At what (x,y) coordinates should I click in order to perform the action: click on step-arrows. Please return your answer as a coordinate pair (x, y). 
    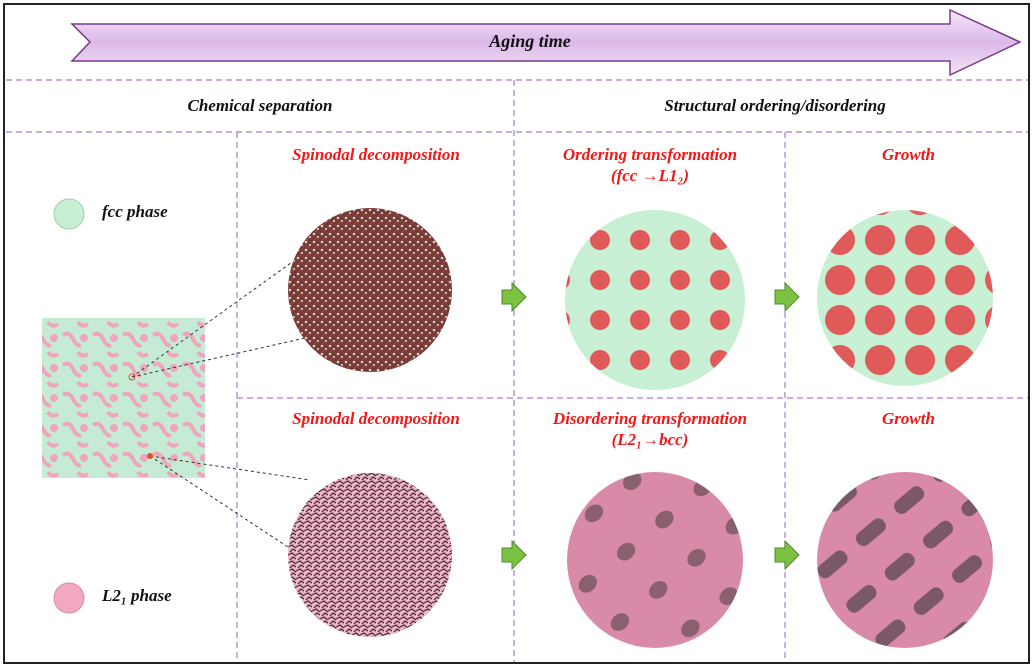
    Looking at the image, I should click on (650, 426).